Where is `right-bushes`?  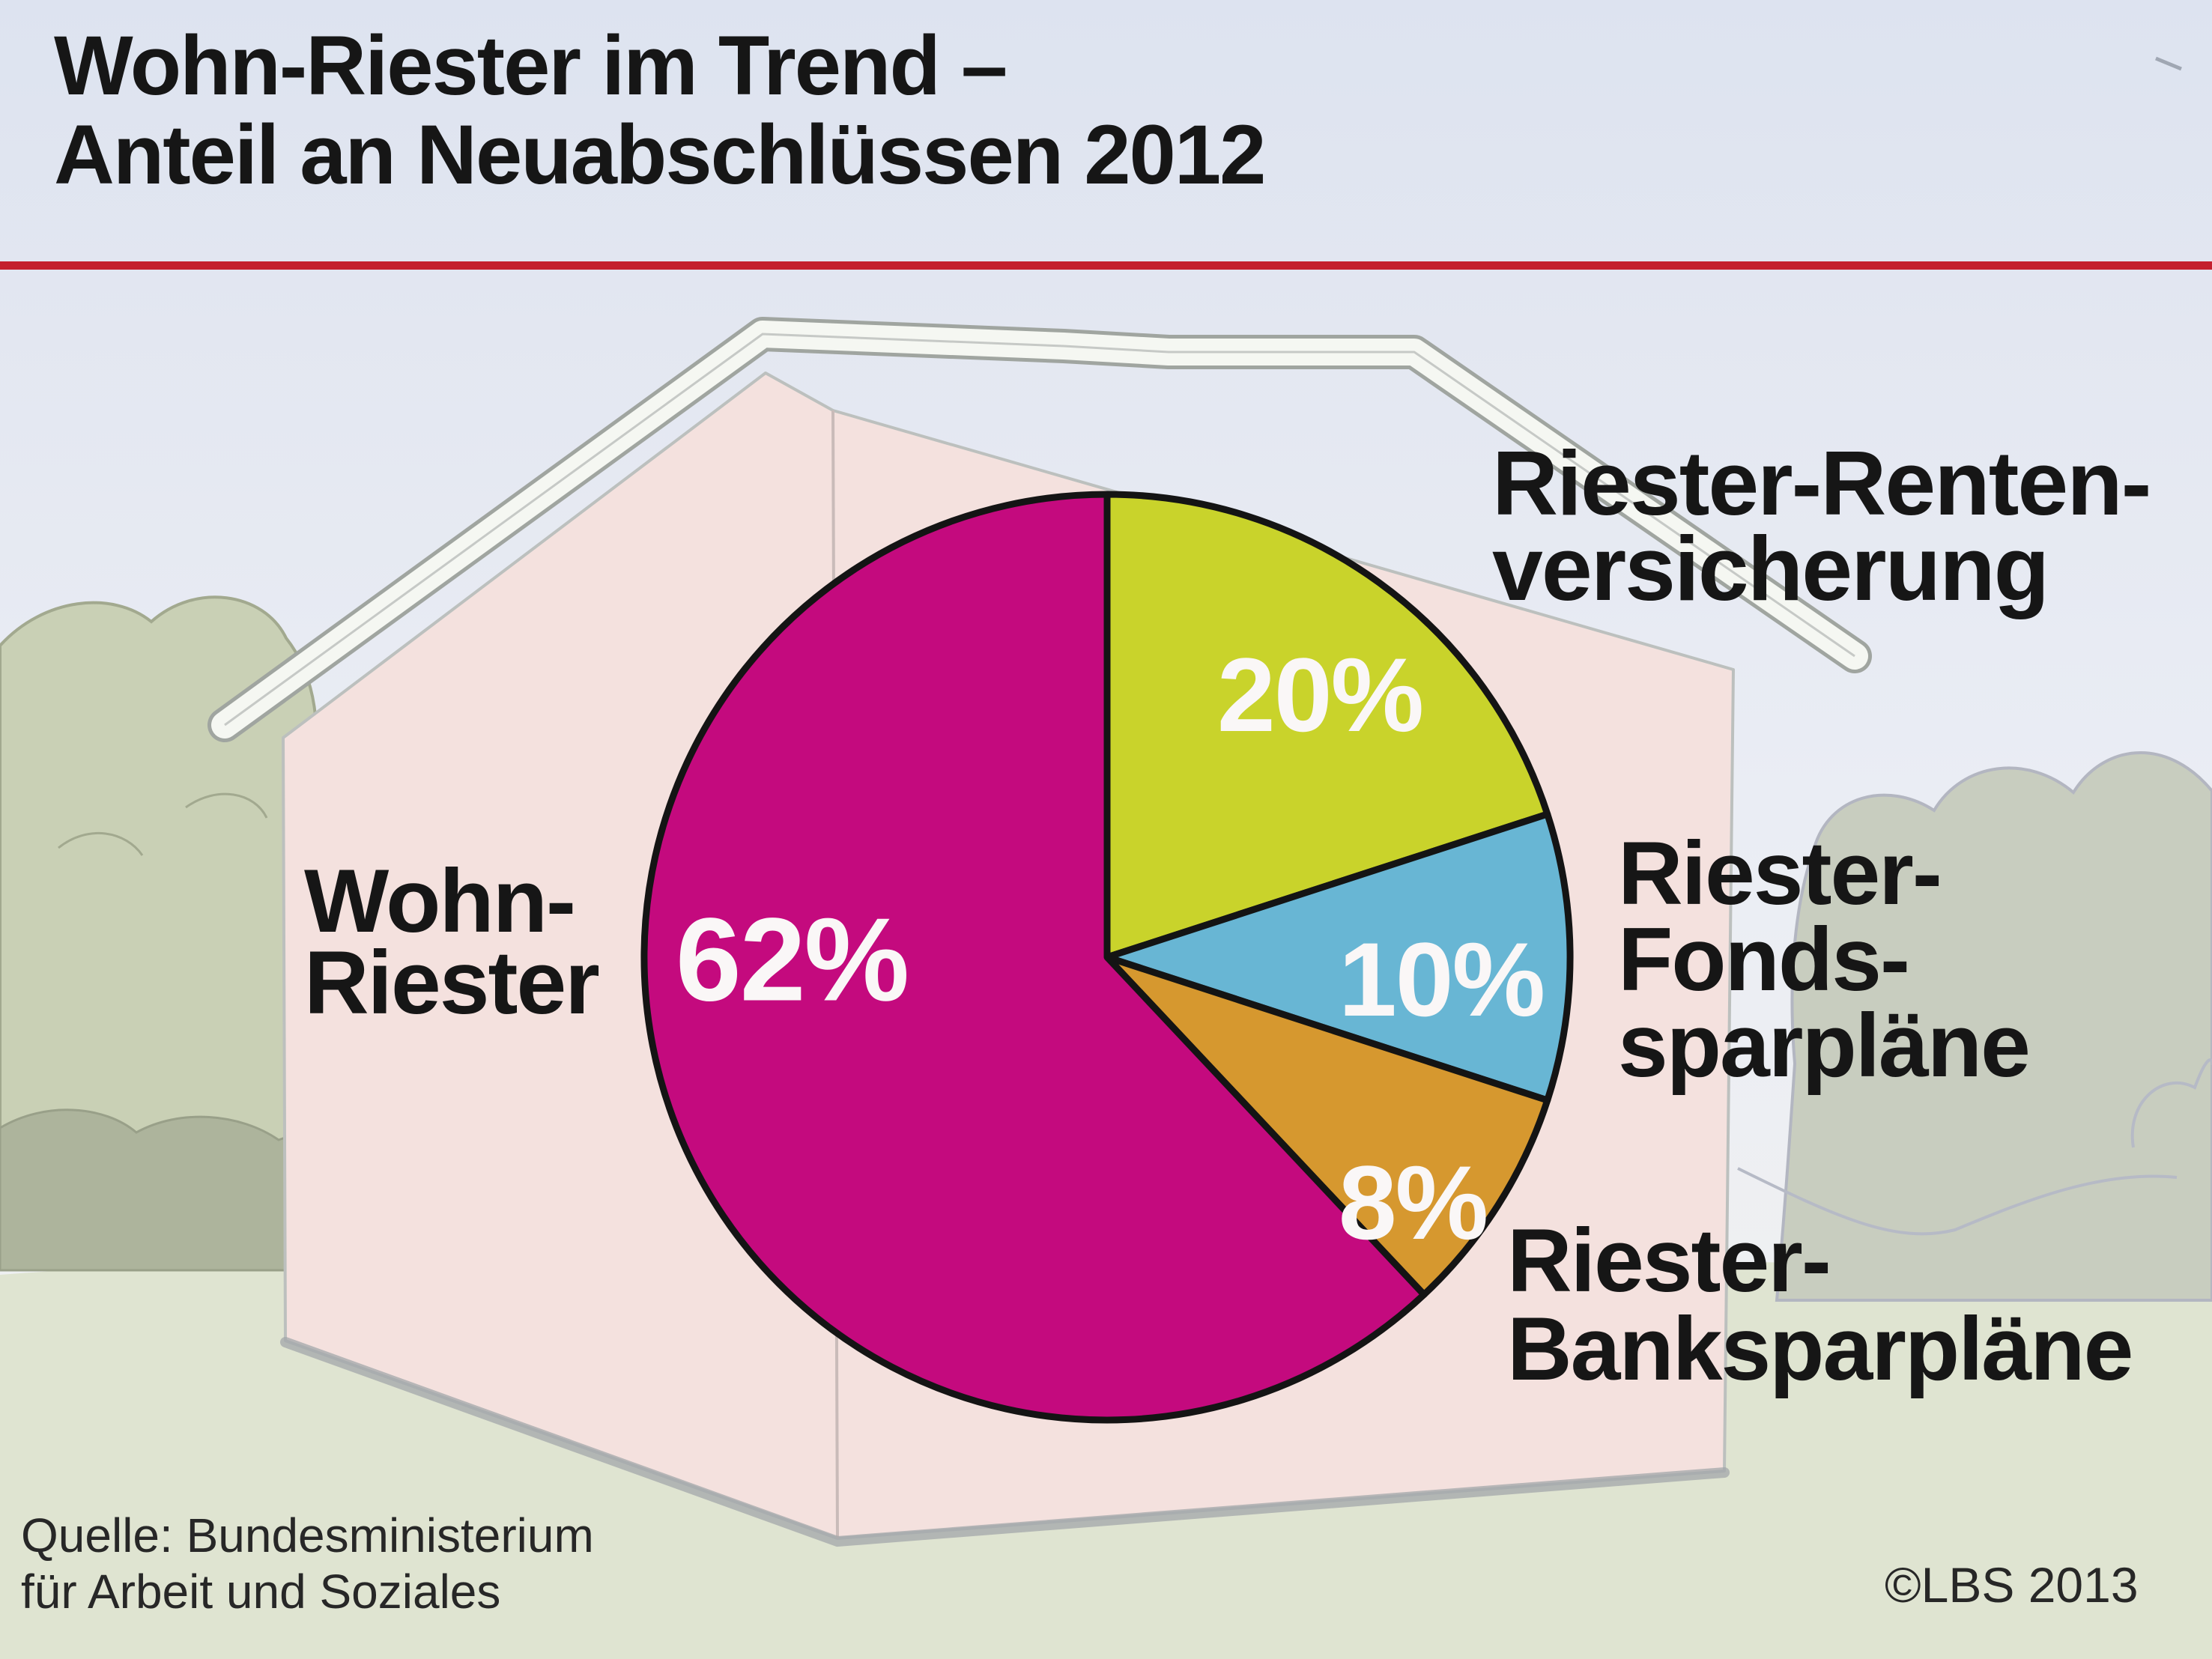
right-bushes is located at coordinates (1993, 1026).